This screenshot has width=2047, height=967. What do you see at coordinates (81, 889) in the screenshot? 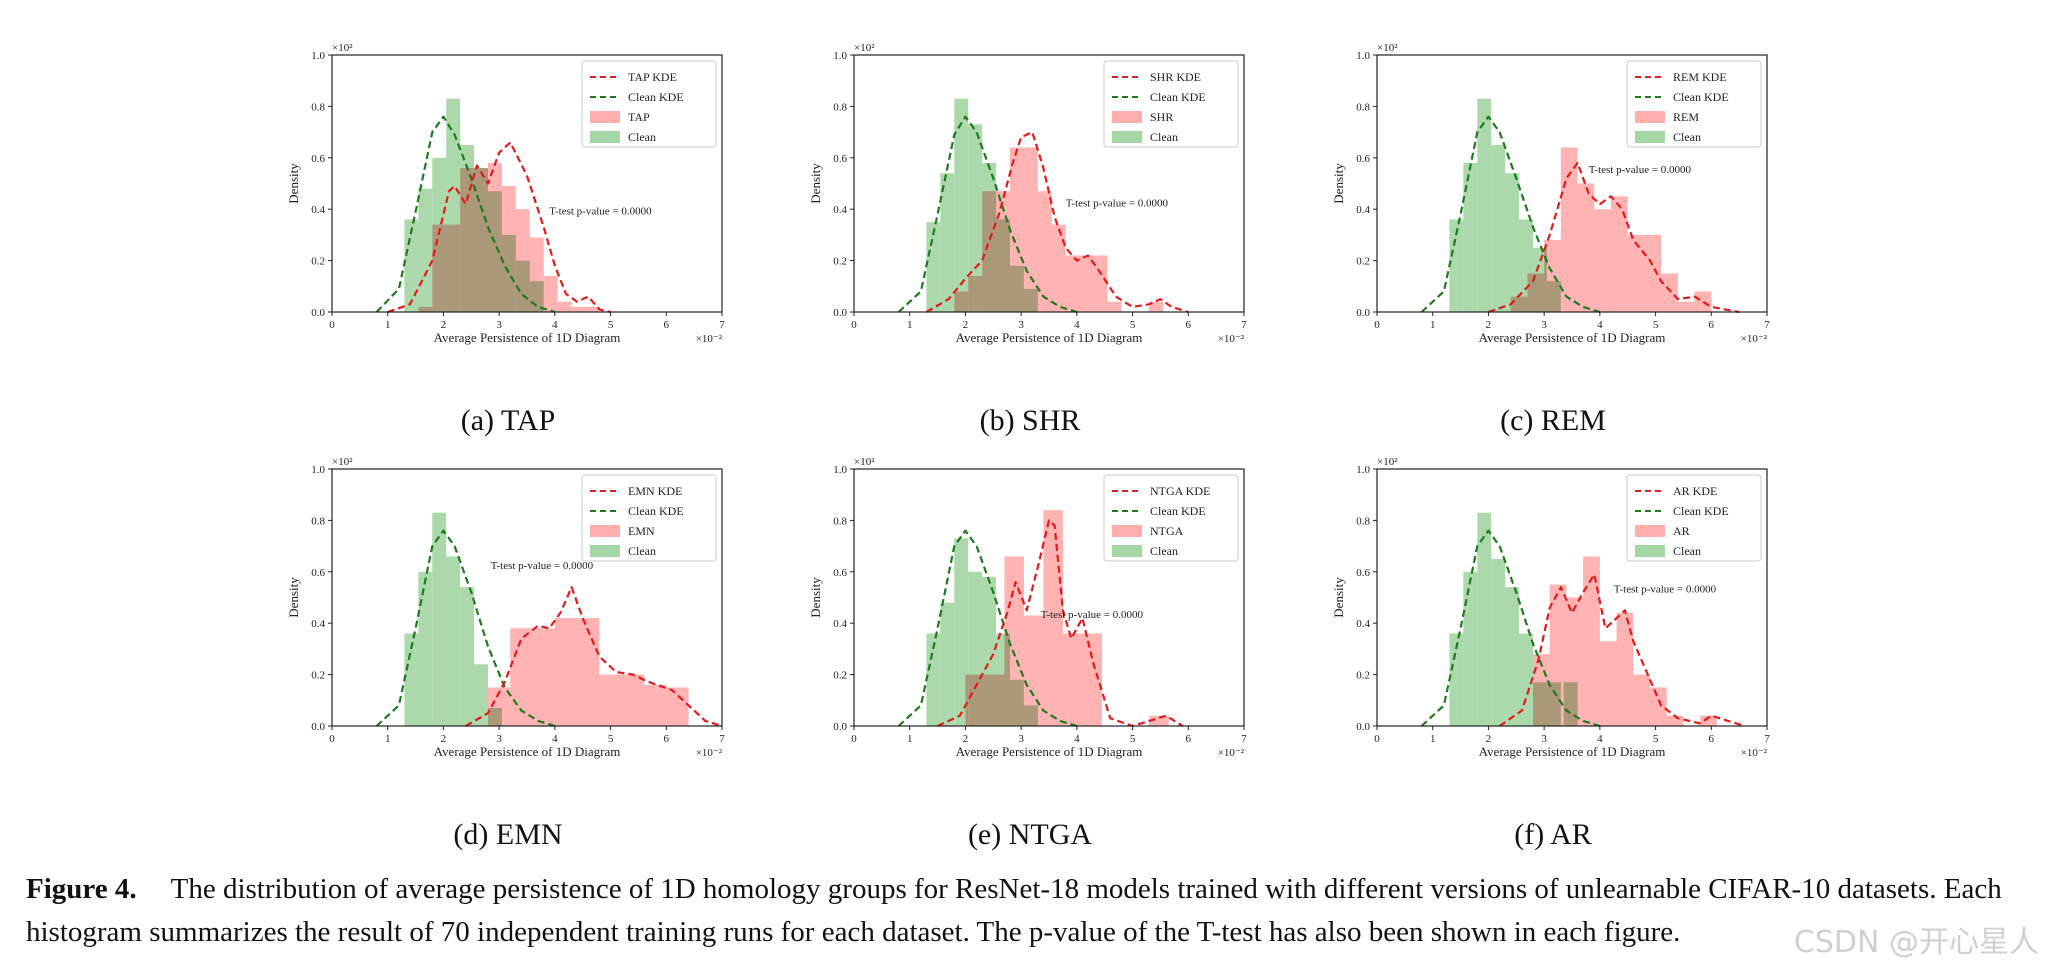
I see `caption-label: Figure 4.` at bounding box center [81, 889].